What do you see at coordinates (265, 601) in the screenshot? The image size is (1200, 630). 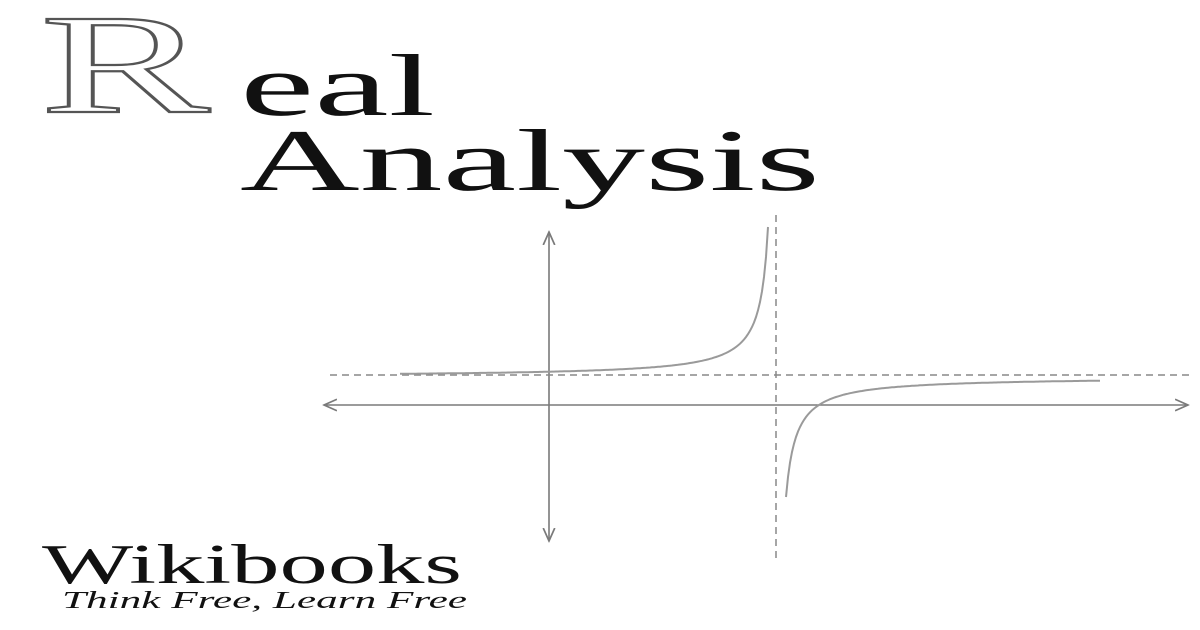 I see `wikibooks-tagline: Think Free, Learn Free` at bounding box center [265, 601].